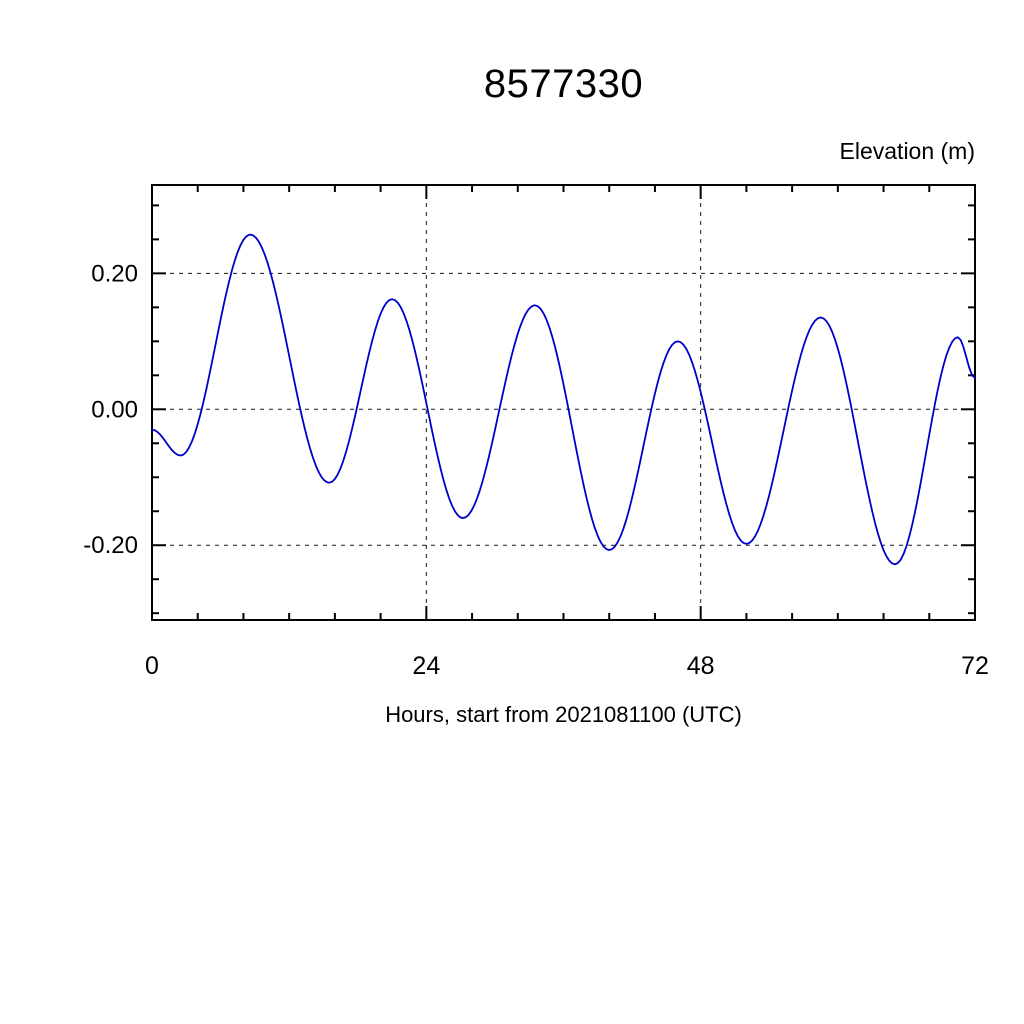 This screenshot has height=1024, width=1024. I want to click on y-tick-label: -0.20, so click(110, 545).